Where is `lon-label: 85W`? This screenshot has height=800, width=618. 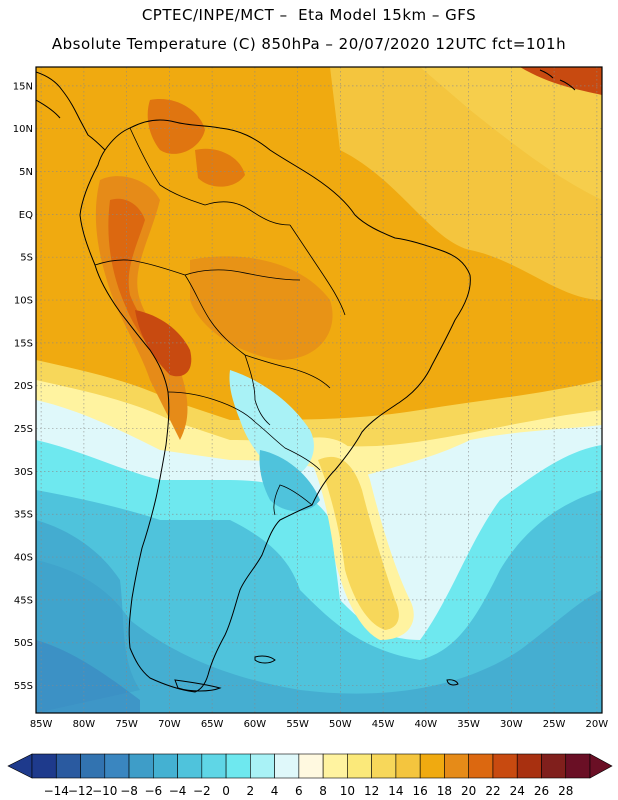
lon-label: 85W is located at coordinates (41, 724).